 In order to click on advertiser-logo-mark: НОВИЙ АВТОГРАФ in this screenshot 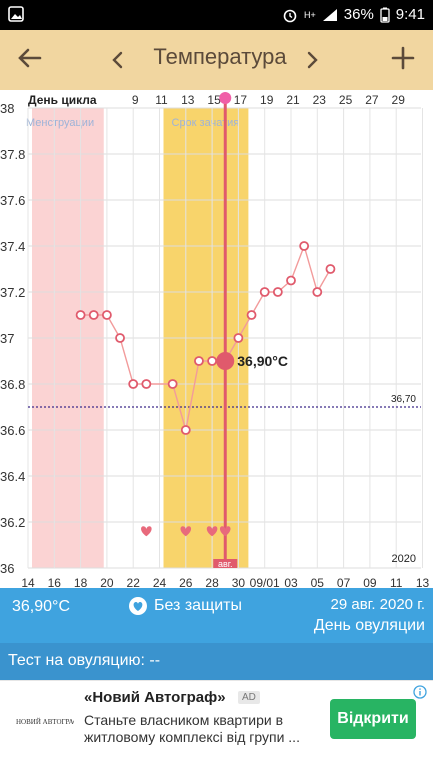, I will do `click(47, 722)`.